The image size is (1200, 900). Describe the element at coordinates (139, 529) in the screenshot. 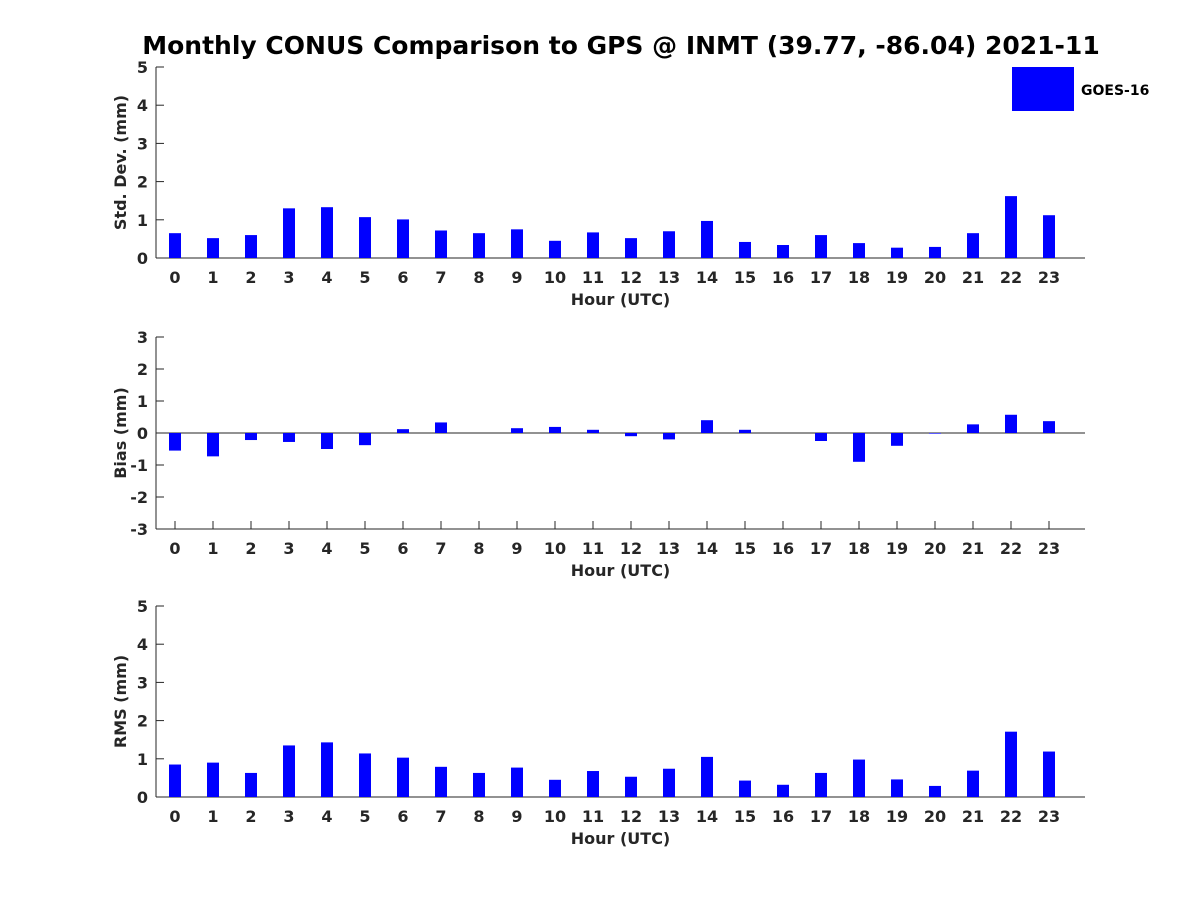

I see `y-tick-label: -3` at that location.